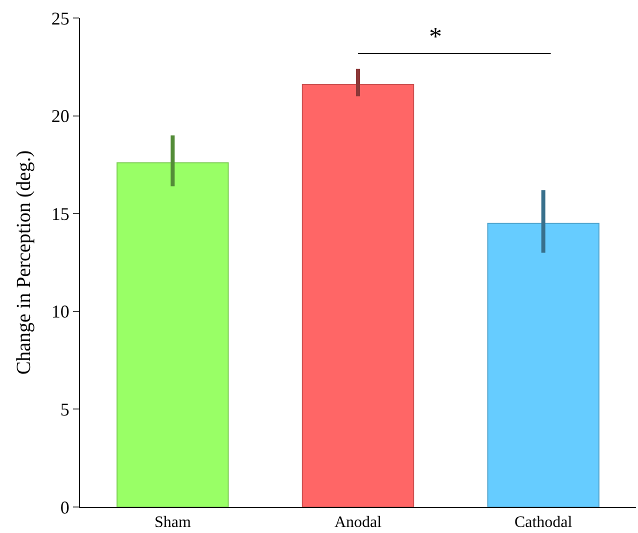 Image resolution: width=638 pixels, height=533 pixels. I want to click on y-tick-label: 25, so click(60, 18).